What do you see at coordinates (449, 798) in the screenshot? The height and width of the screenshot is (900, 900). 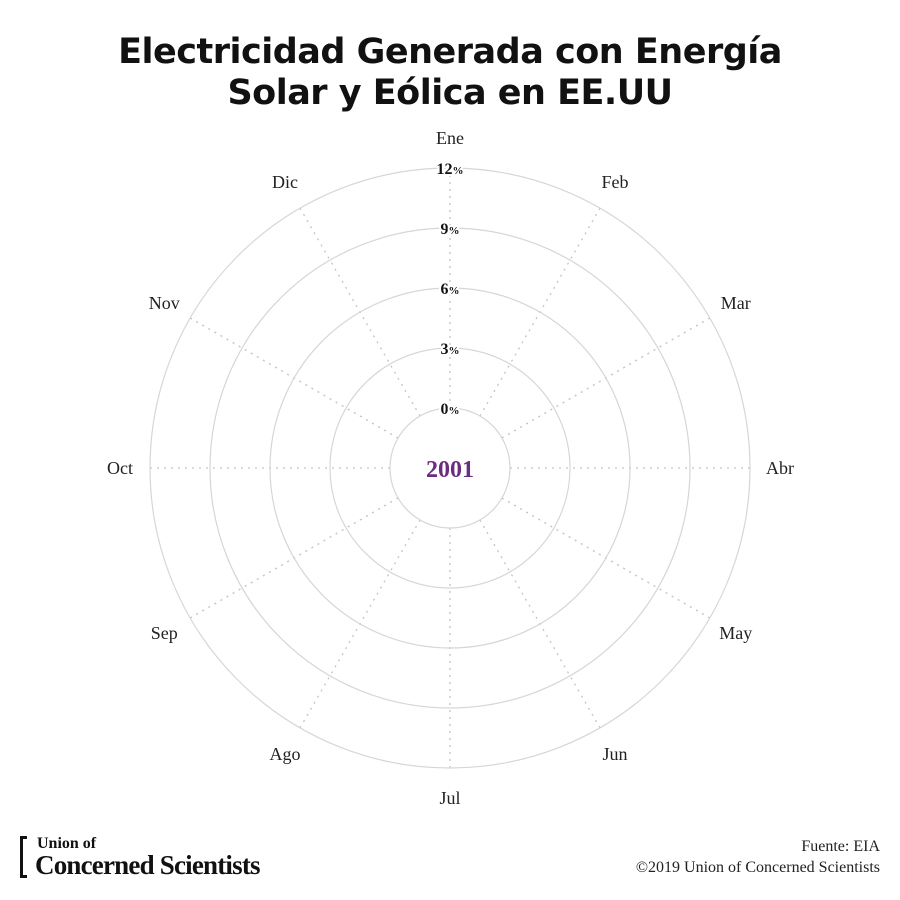 I see `month-label-jul: Jul` at bounding box center [449, 798].